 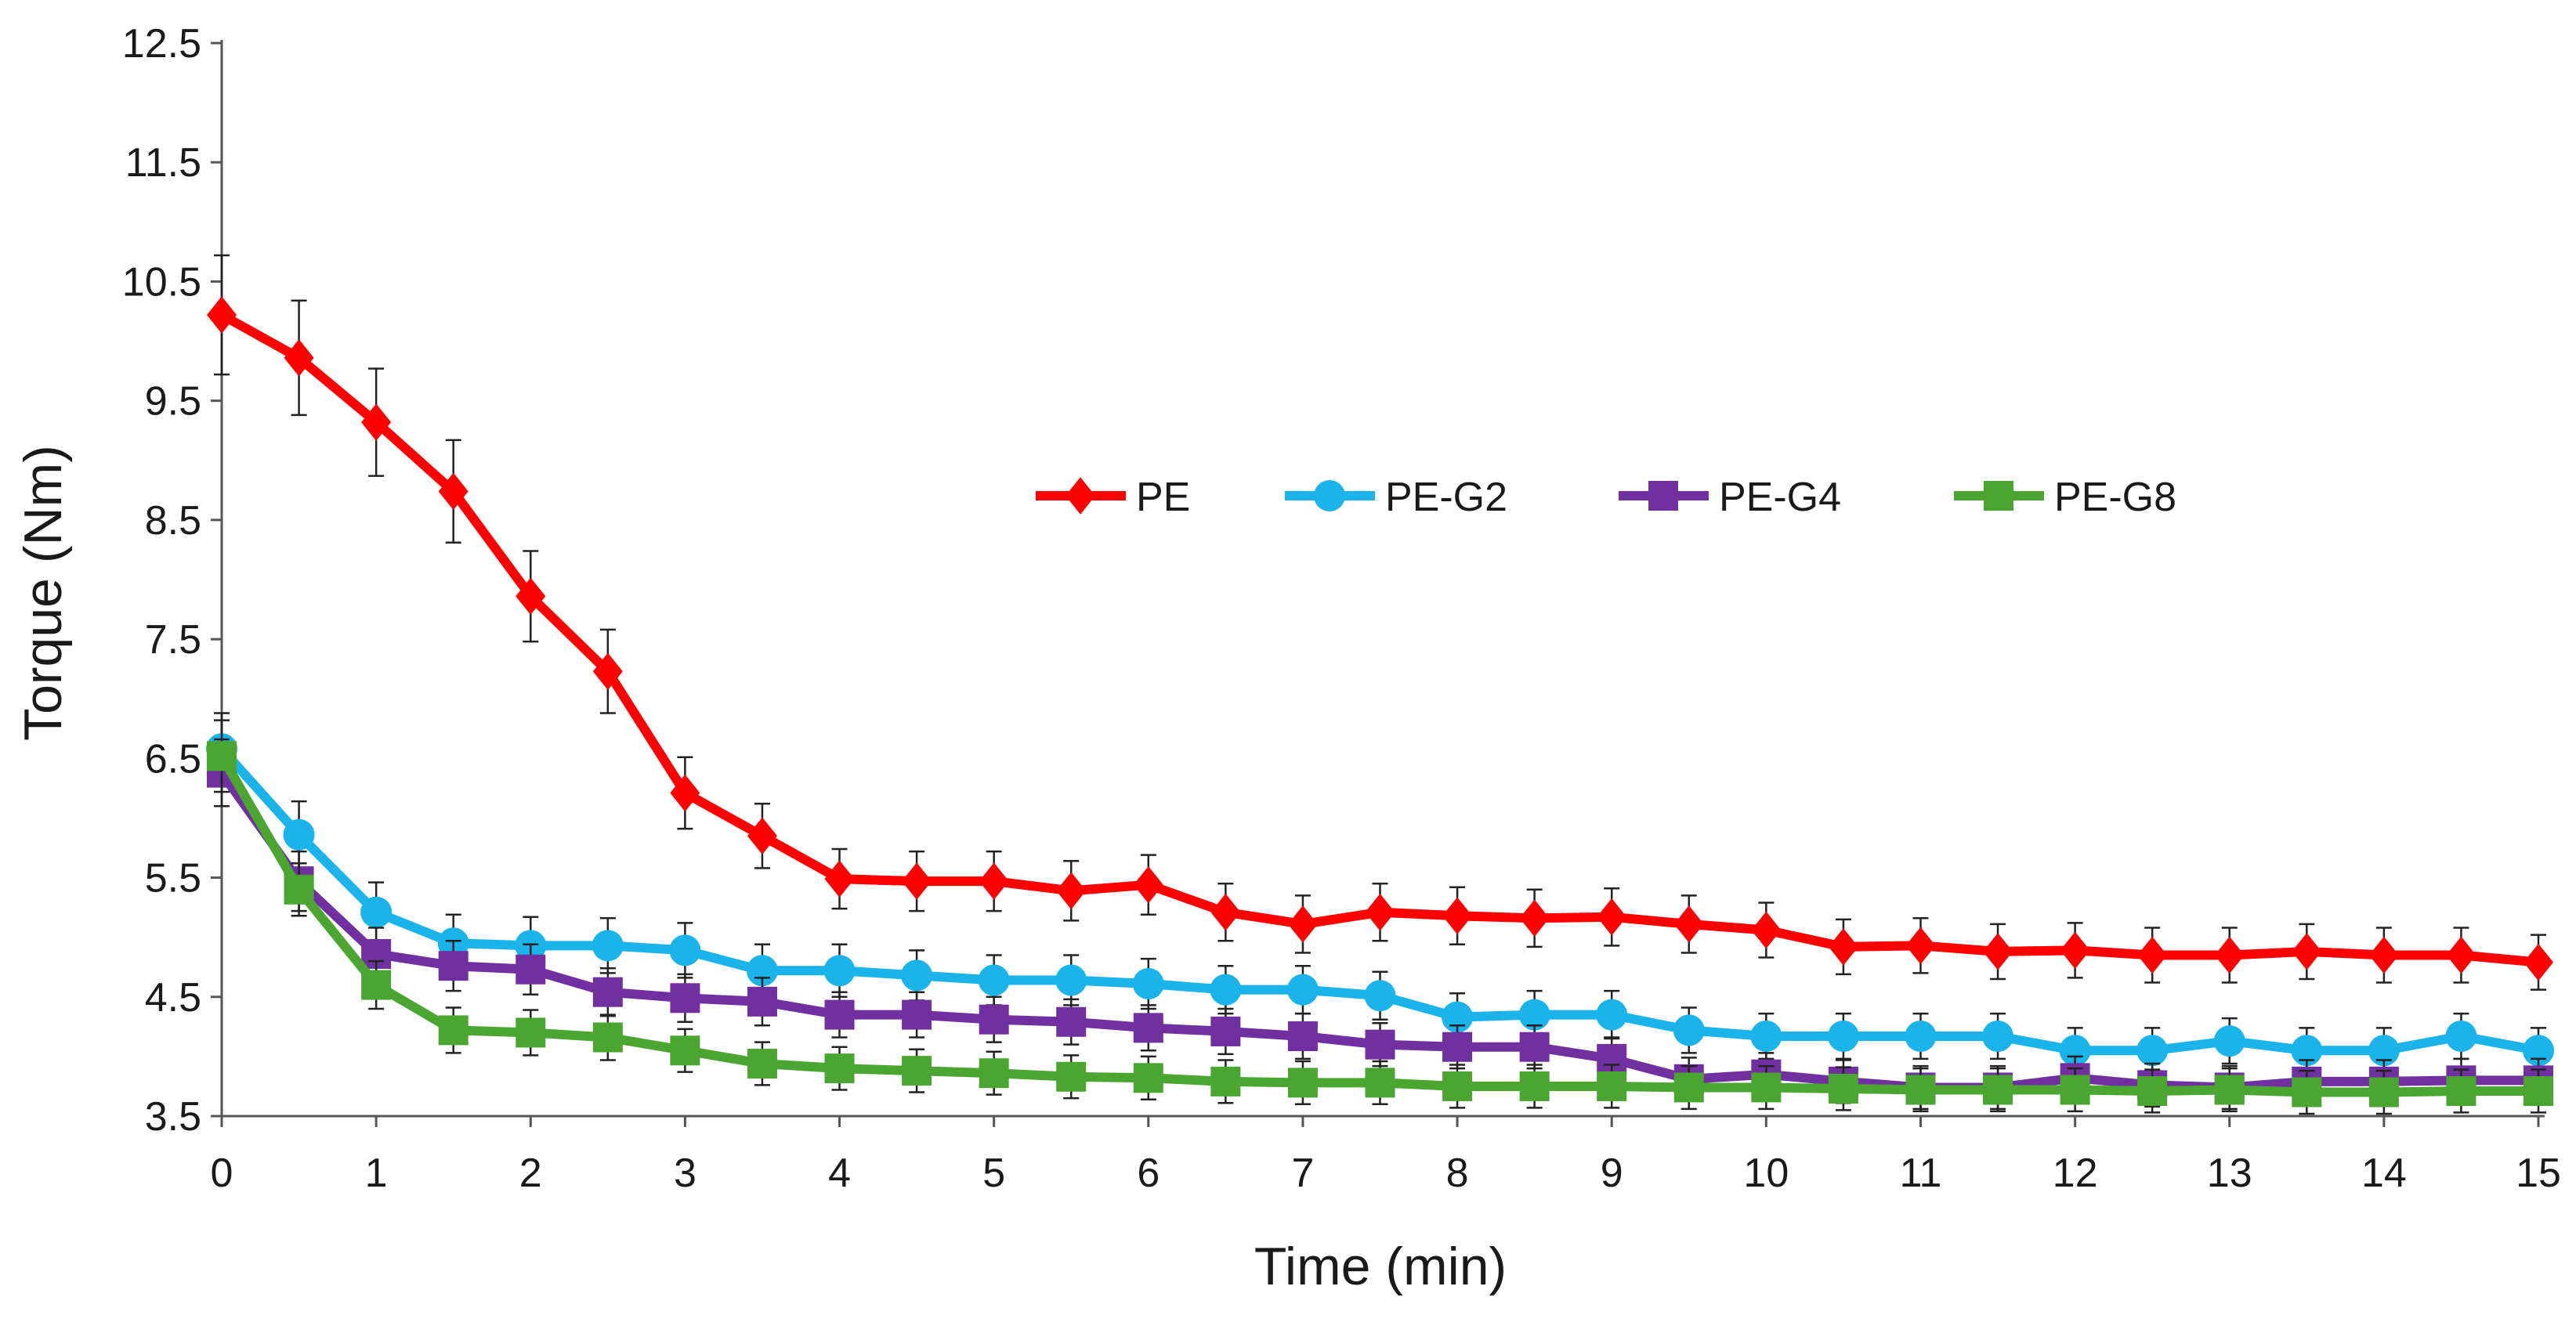 I want to click on y-axis-title: Torque (Nm), so click(x=43, y=593).